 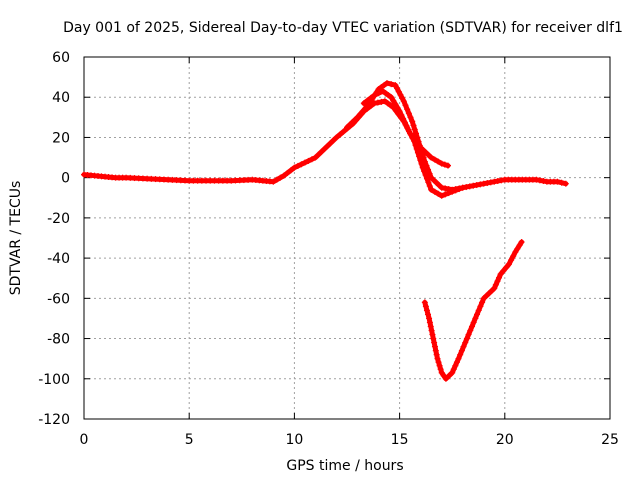 I want to click on y-tick-label: -20, so click(x=58, y=219).